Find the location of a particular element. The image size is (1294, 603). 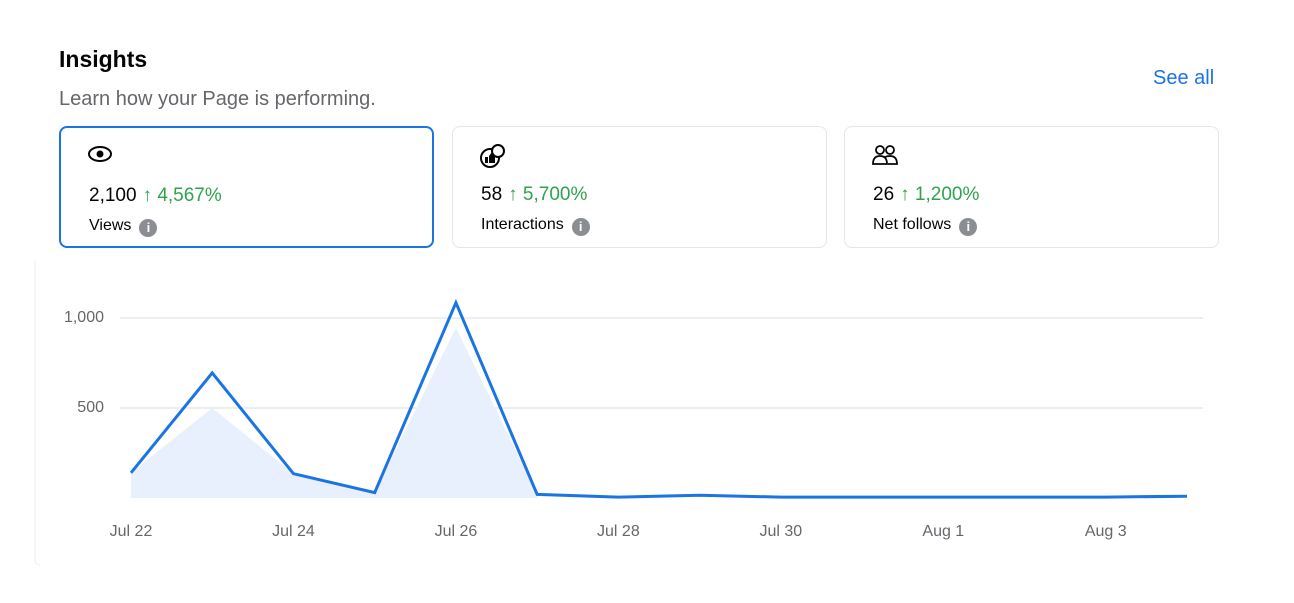

x-tick-label: Aug 1 is located at coordinates (943, 531).